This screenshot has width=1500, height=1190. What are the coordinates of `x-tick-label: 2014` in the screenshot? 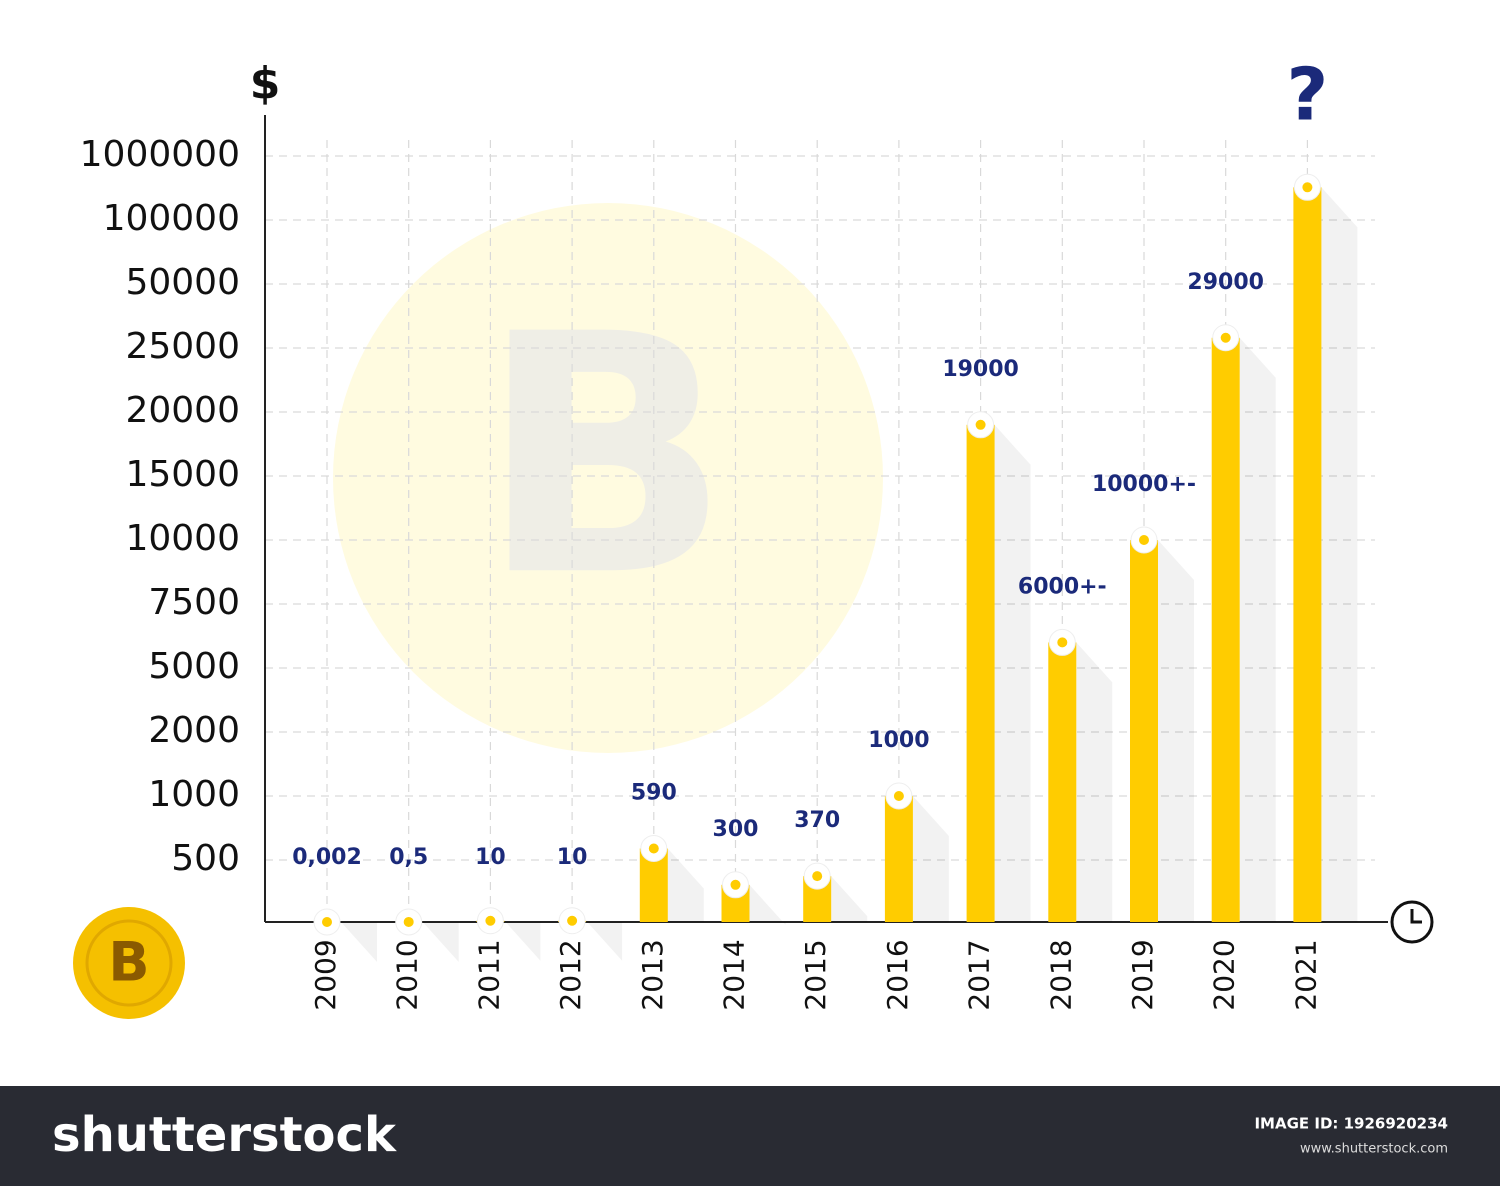 It's located at (734, 974).